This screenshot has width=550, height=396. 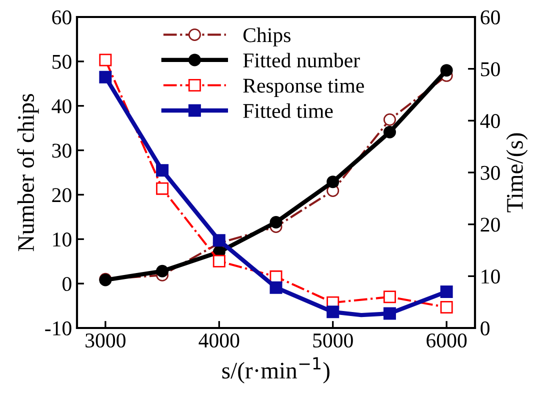 What do you see at coordinates (485, 328) in the screenshot?
I see `y2-tick-label: 0` at bounding box center [485, 328].